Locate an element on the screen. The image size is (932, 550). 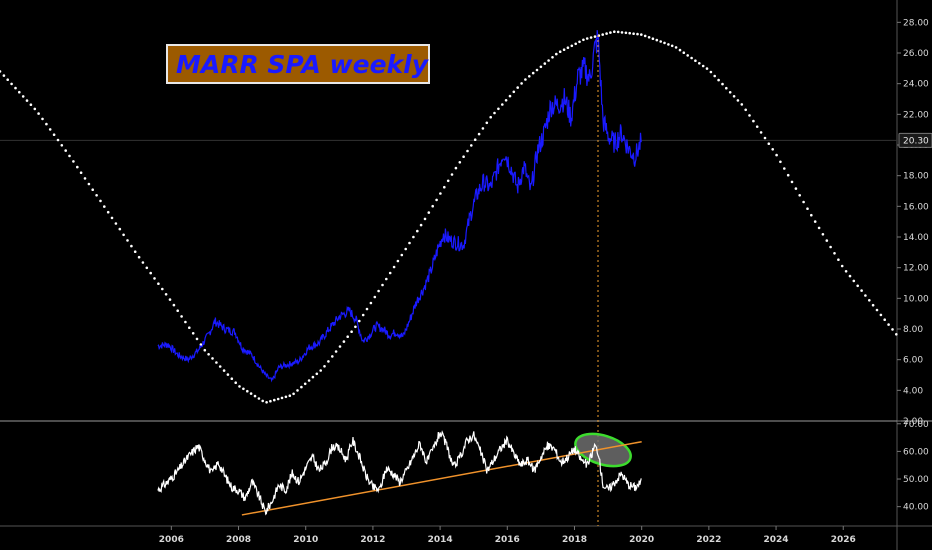
price-y-tick-label: 22.00 is located at coordinates (916, 115).